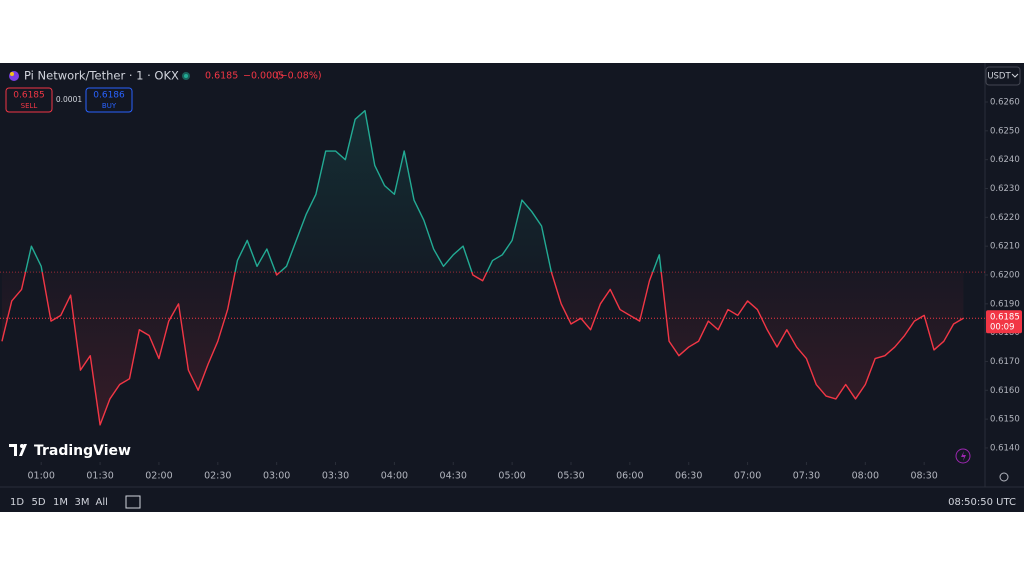 Image resolution: width=1024 pixels, height=576 pixels. Describe the element at coordinates (806, 476) in the screenshot. I see `x-tick-label: 07:30` at that location.